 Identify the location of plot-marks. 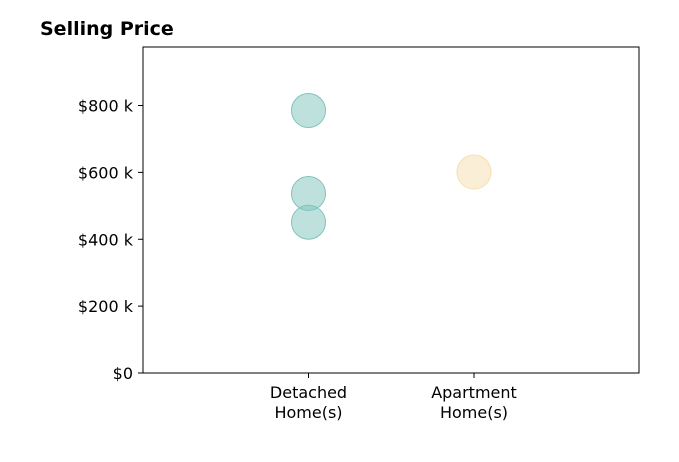
(391, 166).